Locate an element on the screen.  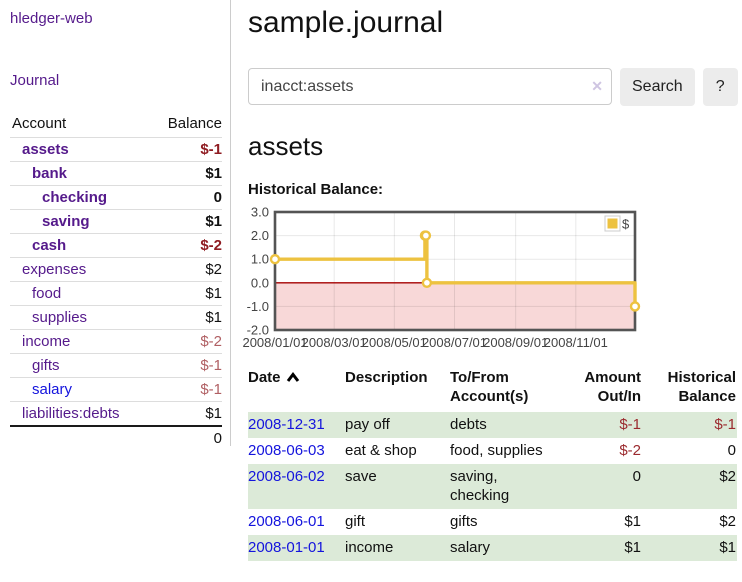
sidebar-item-journal: Journal is located at coordinates (35, 80).